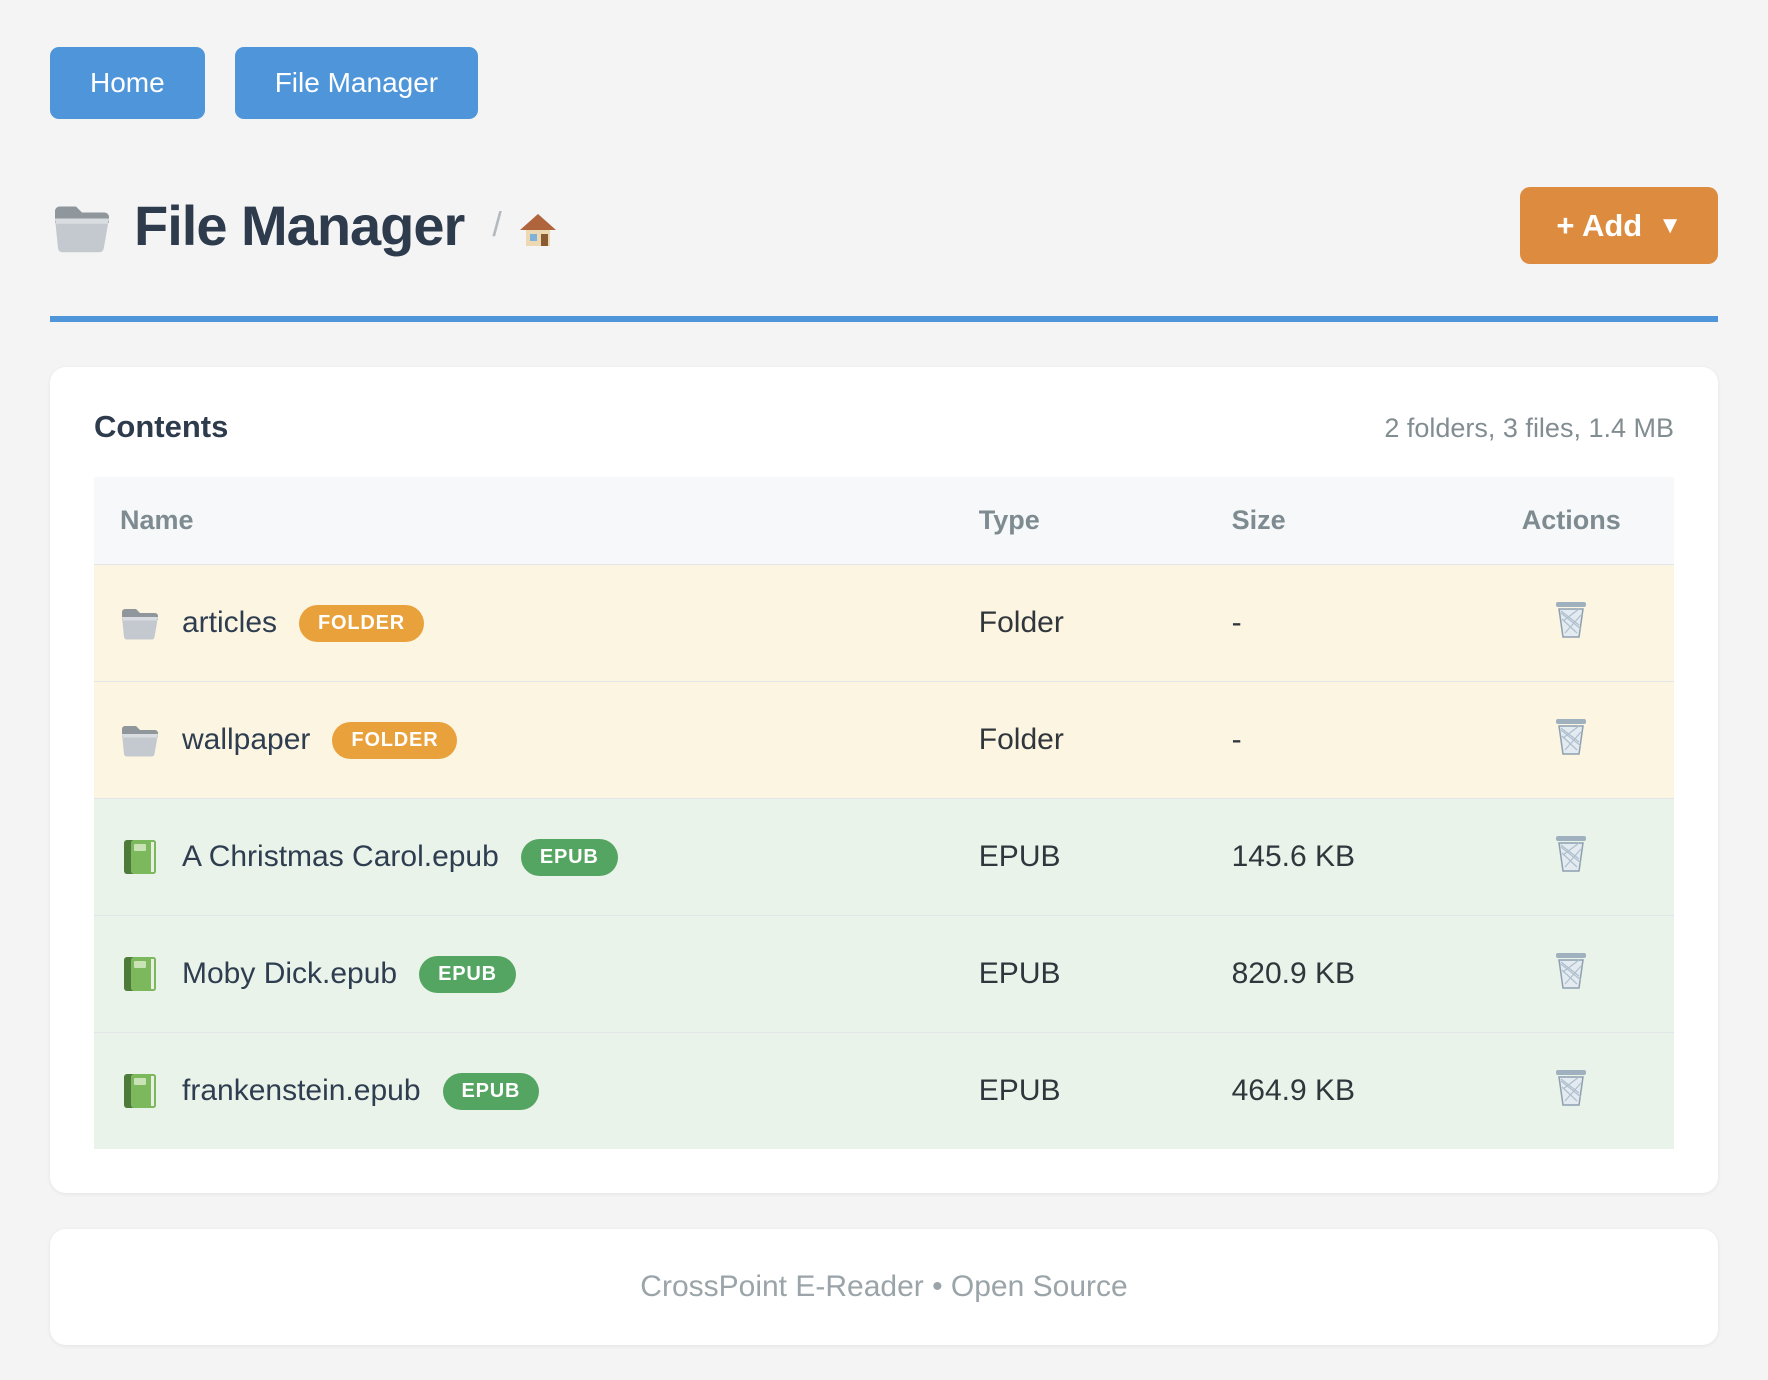 This screenshot has height=1380, width=1768. Describe the element at coordinates (538, 230) in the screenshot. I see `house-icon` at that location.